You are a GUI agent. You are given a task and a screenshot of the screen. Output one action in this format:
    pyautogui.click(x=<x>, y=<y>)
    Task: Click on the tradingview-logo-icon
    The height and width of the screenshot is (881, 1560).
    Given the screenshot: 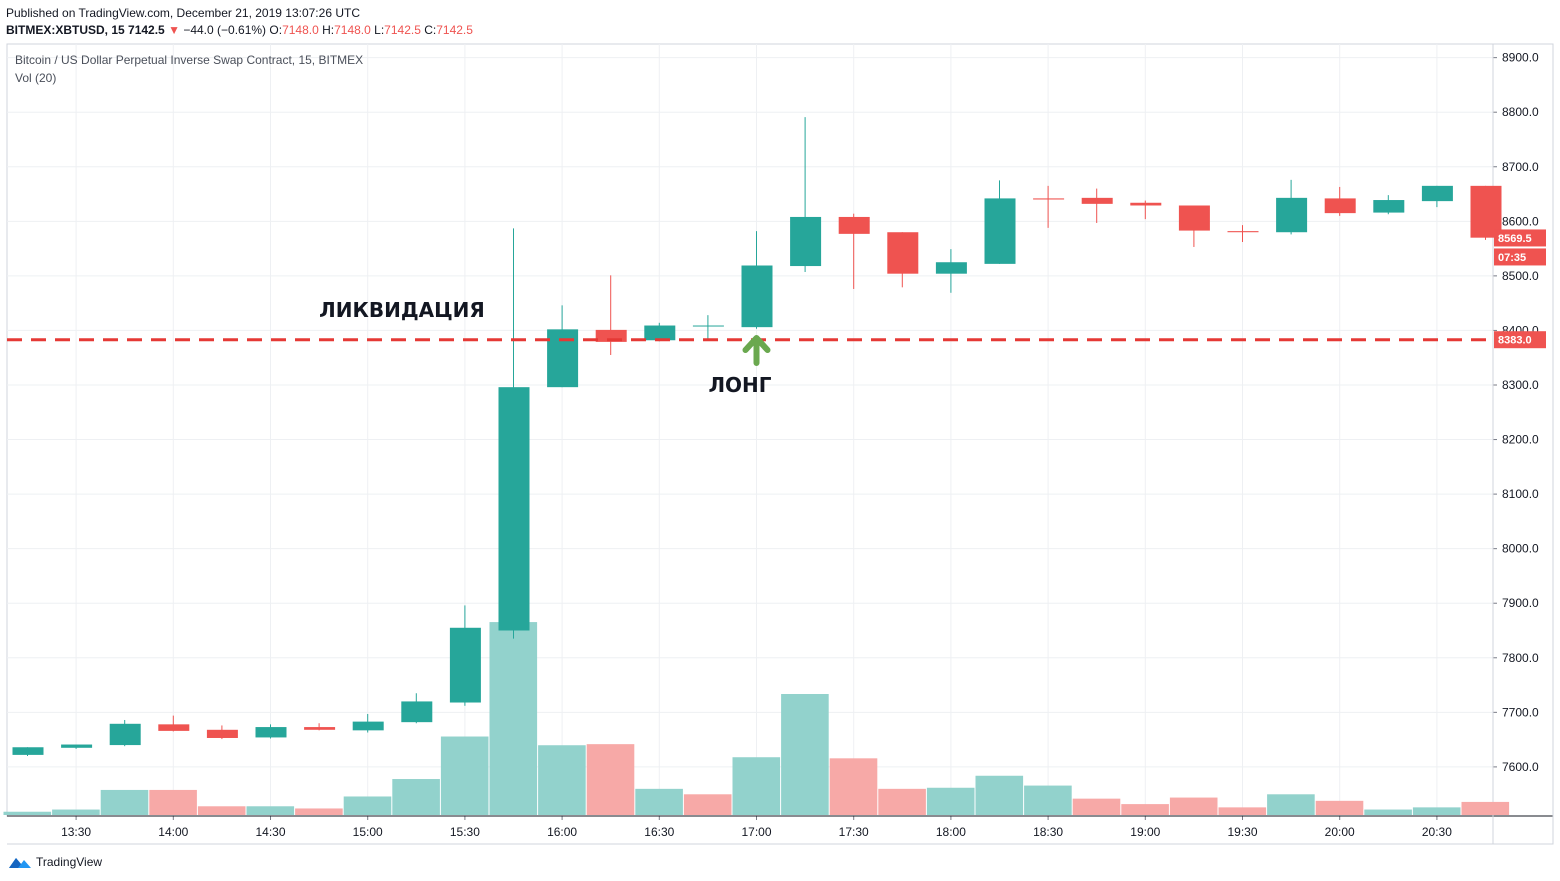 What is the action you would take?
    pyautogui.click(x=20, y=863)
    